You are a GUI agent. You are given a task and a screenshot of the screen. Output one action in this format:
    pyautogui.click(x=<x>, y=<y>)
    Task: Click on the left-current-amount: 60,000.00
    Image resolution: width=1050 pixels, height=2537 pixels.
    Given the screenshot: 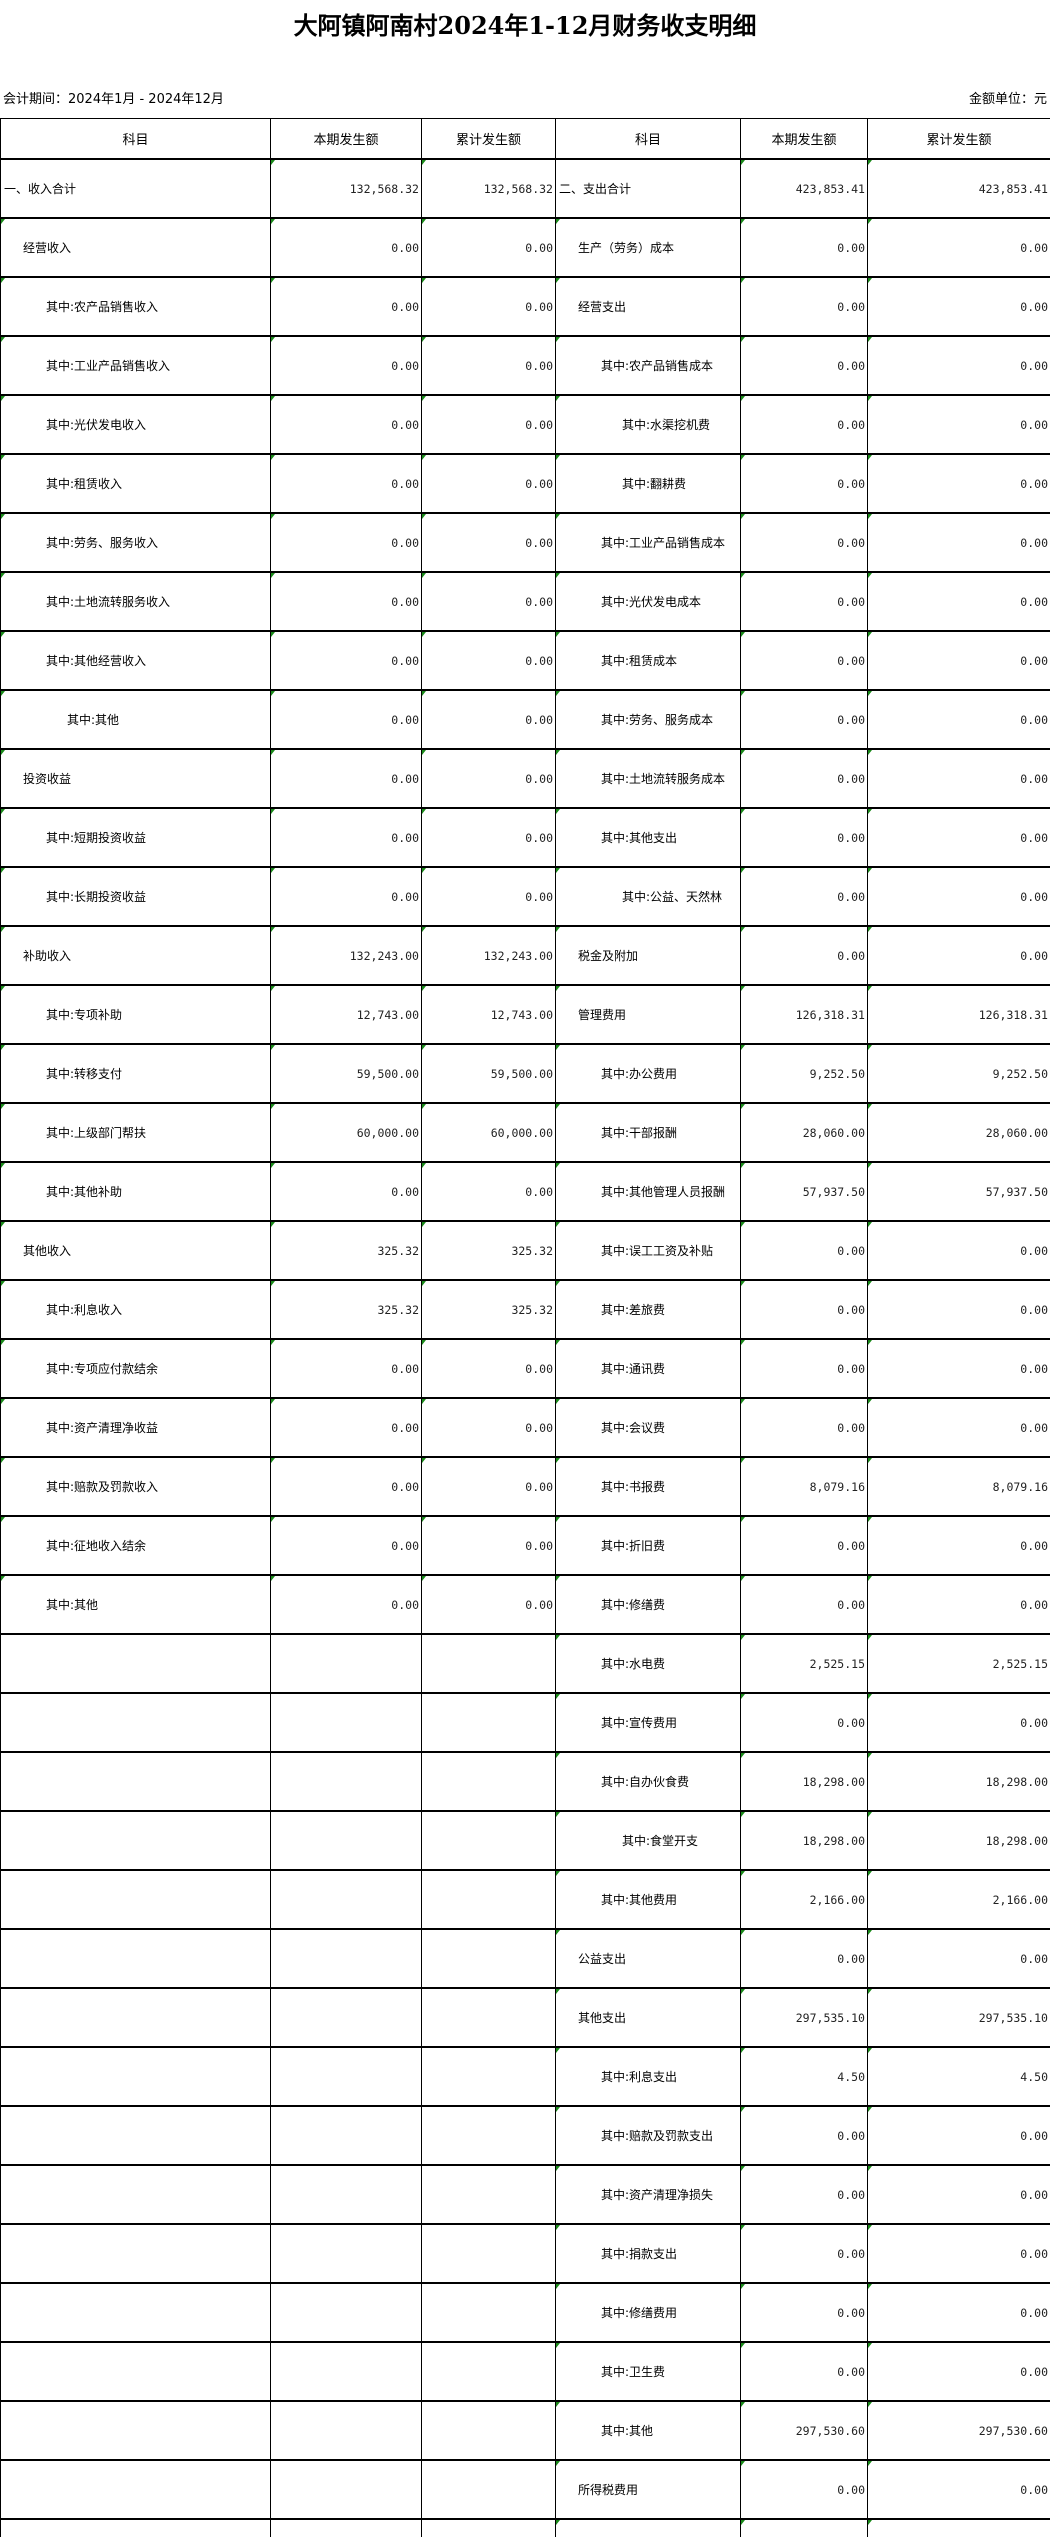 What is the action you would take?
    pyautogui.click(x=346, y=1132)
    